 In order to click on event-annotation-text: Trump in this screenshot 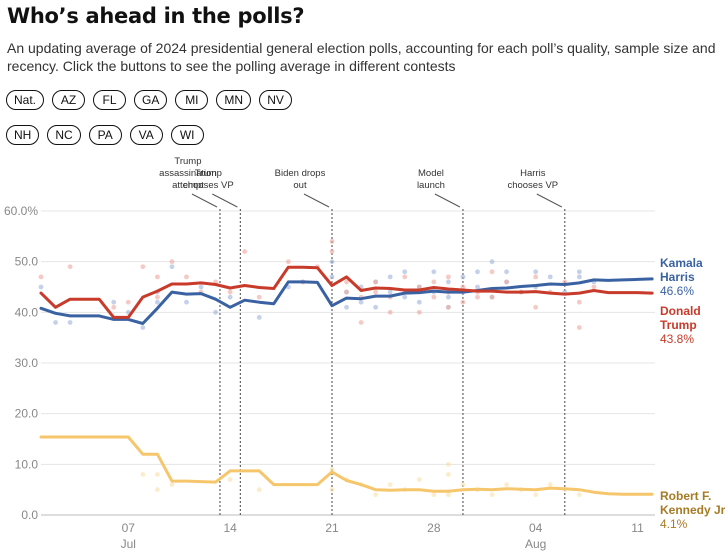, I will do `click(208, 173)`.